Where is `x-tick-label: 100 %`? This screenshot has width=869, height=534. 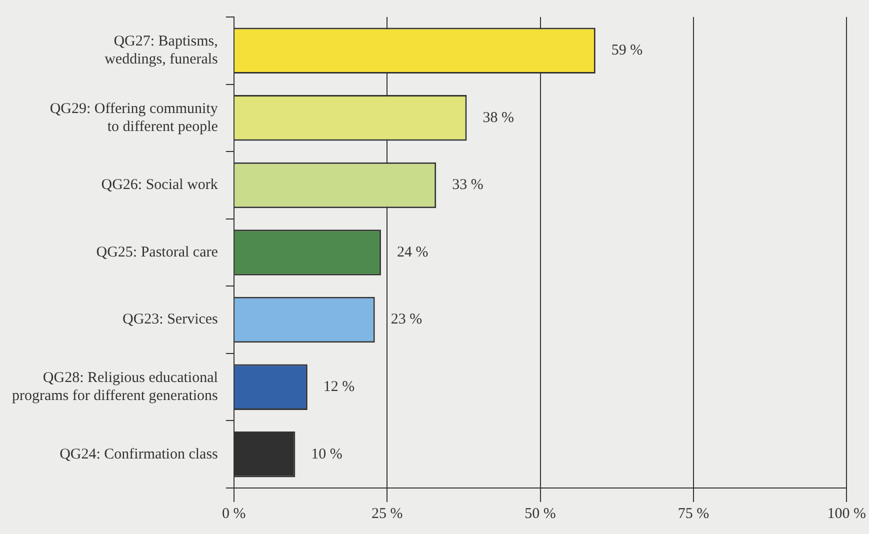
x-tick-label: 100 % is located at coordinates (846, 514).